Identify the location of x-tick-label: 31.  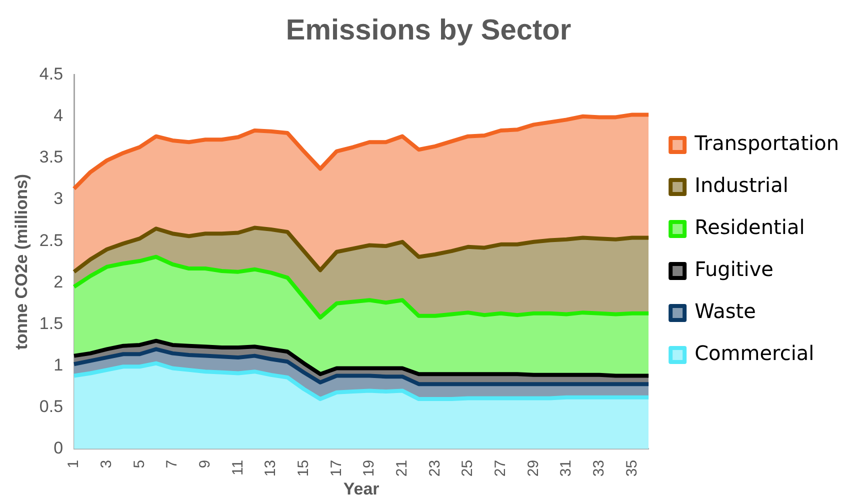
(566, 468).